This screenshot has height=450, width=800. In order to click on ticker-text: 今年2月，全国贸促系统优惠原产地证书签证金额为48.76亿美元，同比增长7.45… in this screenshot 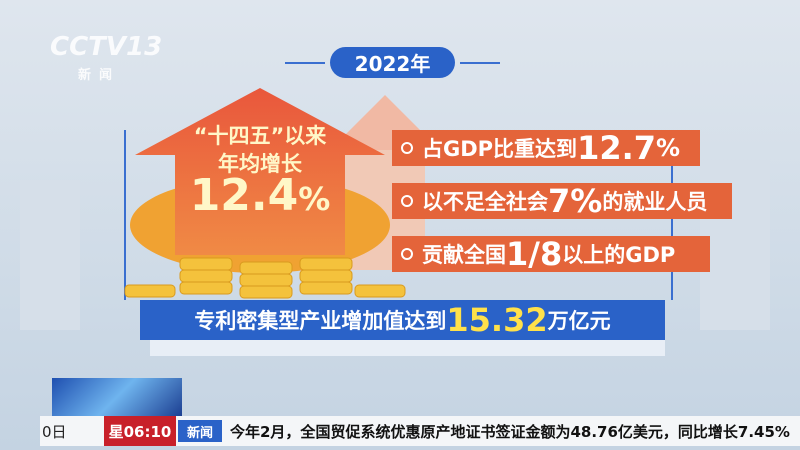, I will do `click(510, 432)`.